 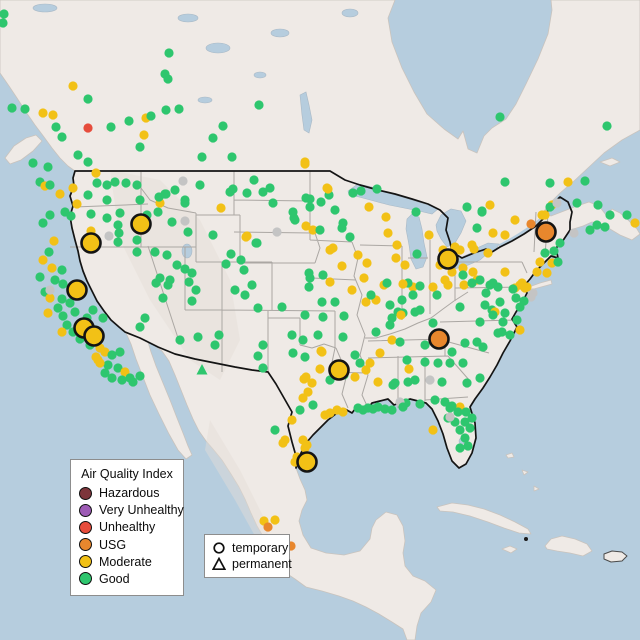 What do you see at coordinates (531, 224) in the screenshot?
I see `monitor-dot-usg` at bounding box center [531, 224].